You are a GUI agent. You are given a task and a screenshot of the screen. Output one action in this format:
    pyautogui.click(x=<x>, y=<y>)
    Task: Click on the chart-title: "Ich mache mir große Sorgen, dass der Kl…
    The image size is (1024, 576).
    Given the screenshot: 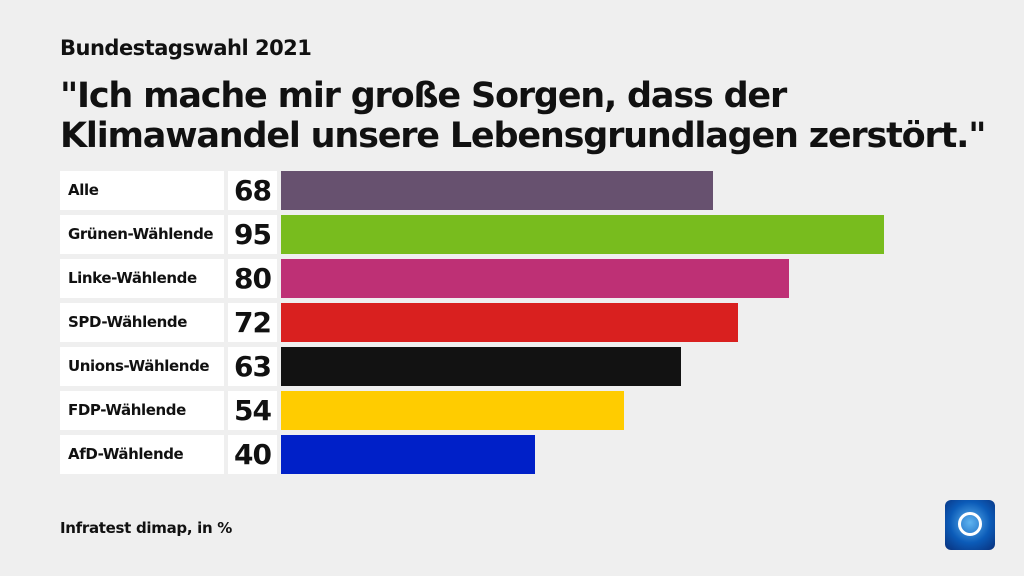 What is the action you would take?
    pyautogui.click(x=523, y=116)
    